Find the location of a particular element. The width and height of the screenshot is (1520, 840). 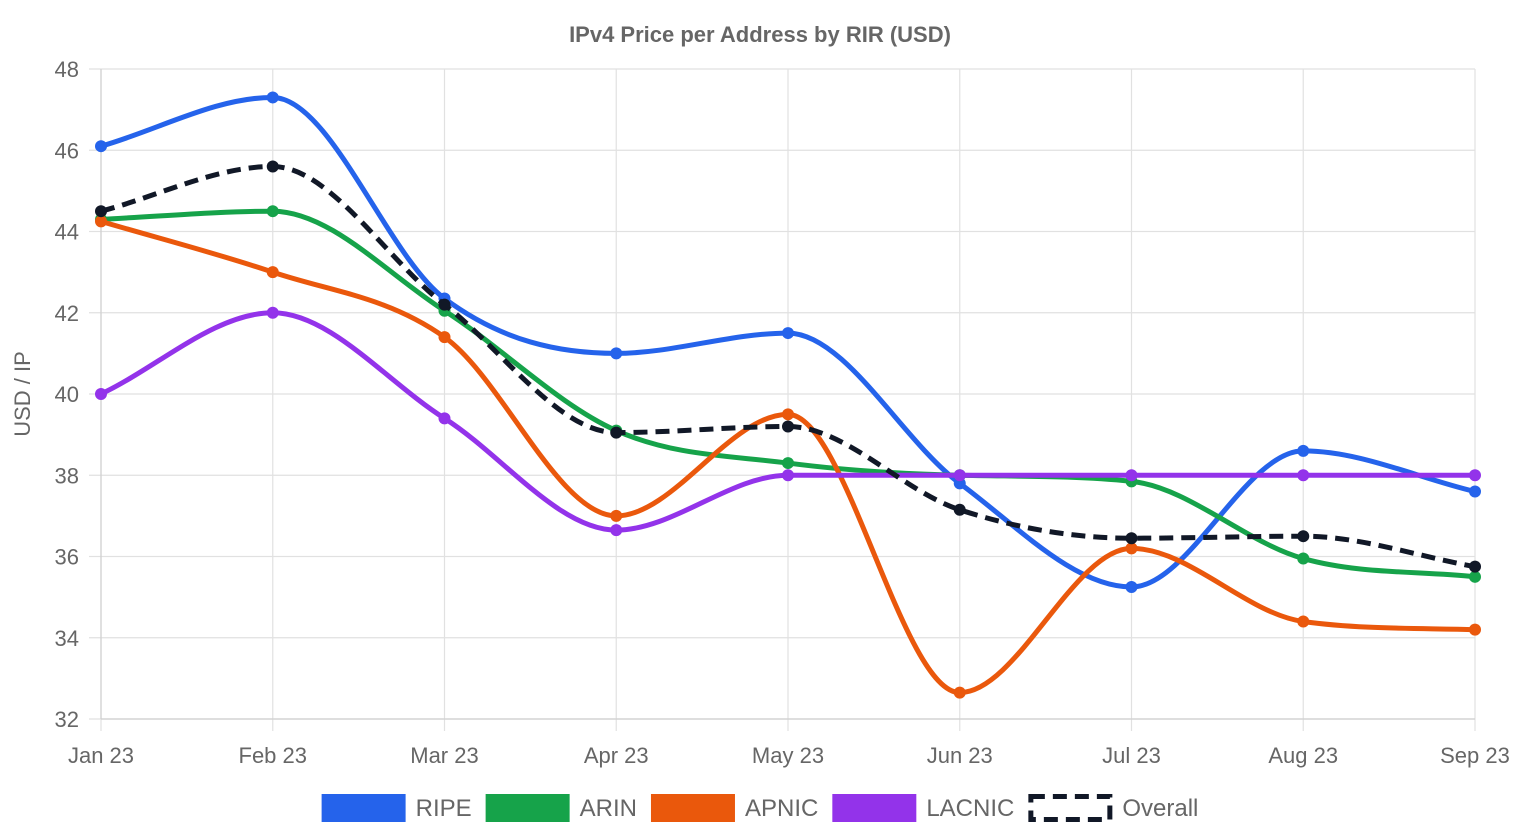

x-tick-label: Aug 23 is located at coordinates (1303, 755).